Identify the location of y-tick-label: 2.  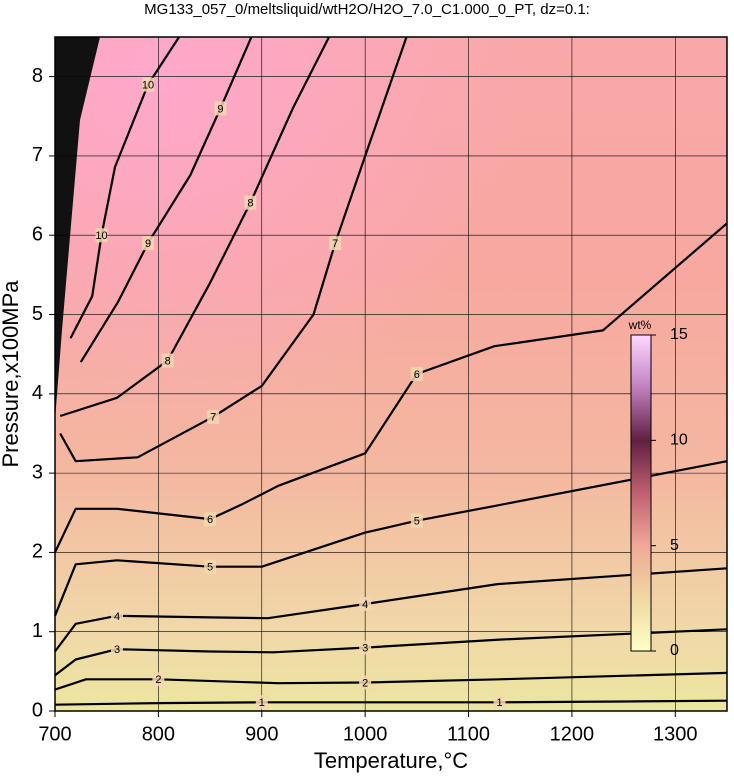
(37, 552).